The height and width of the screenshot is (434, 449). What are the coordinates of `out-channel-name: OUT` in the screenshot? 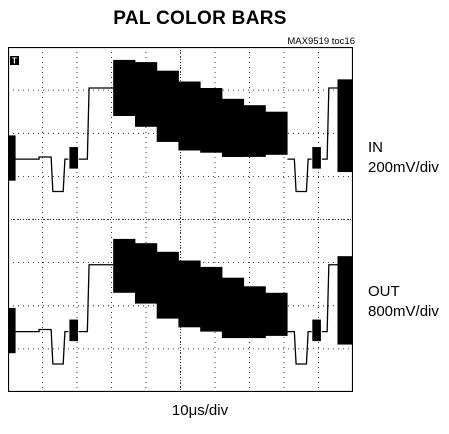 It's located at (384, 291).